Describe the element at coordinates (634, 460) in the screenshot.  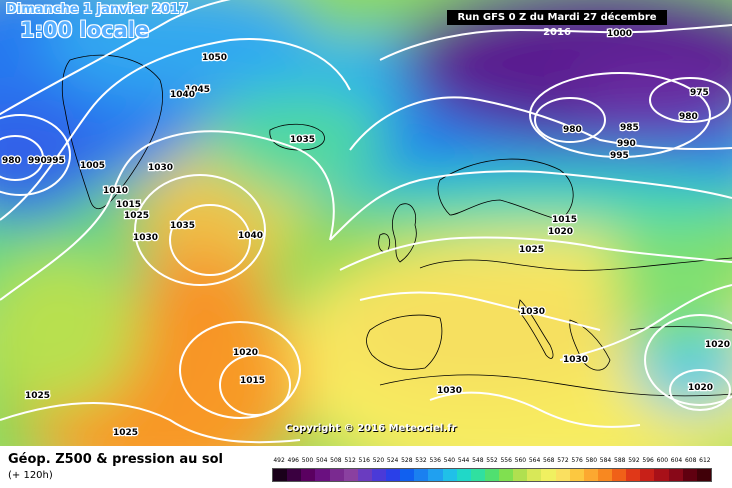
I see `scale-value-label: 592` at that location.